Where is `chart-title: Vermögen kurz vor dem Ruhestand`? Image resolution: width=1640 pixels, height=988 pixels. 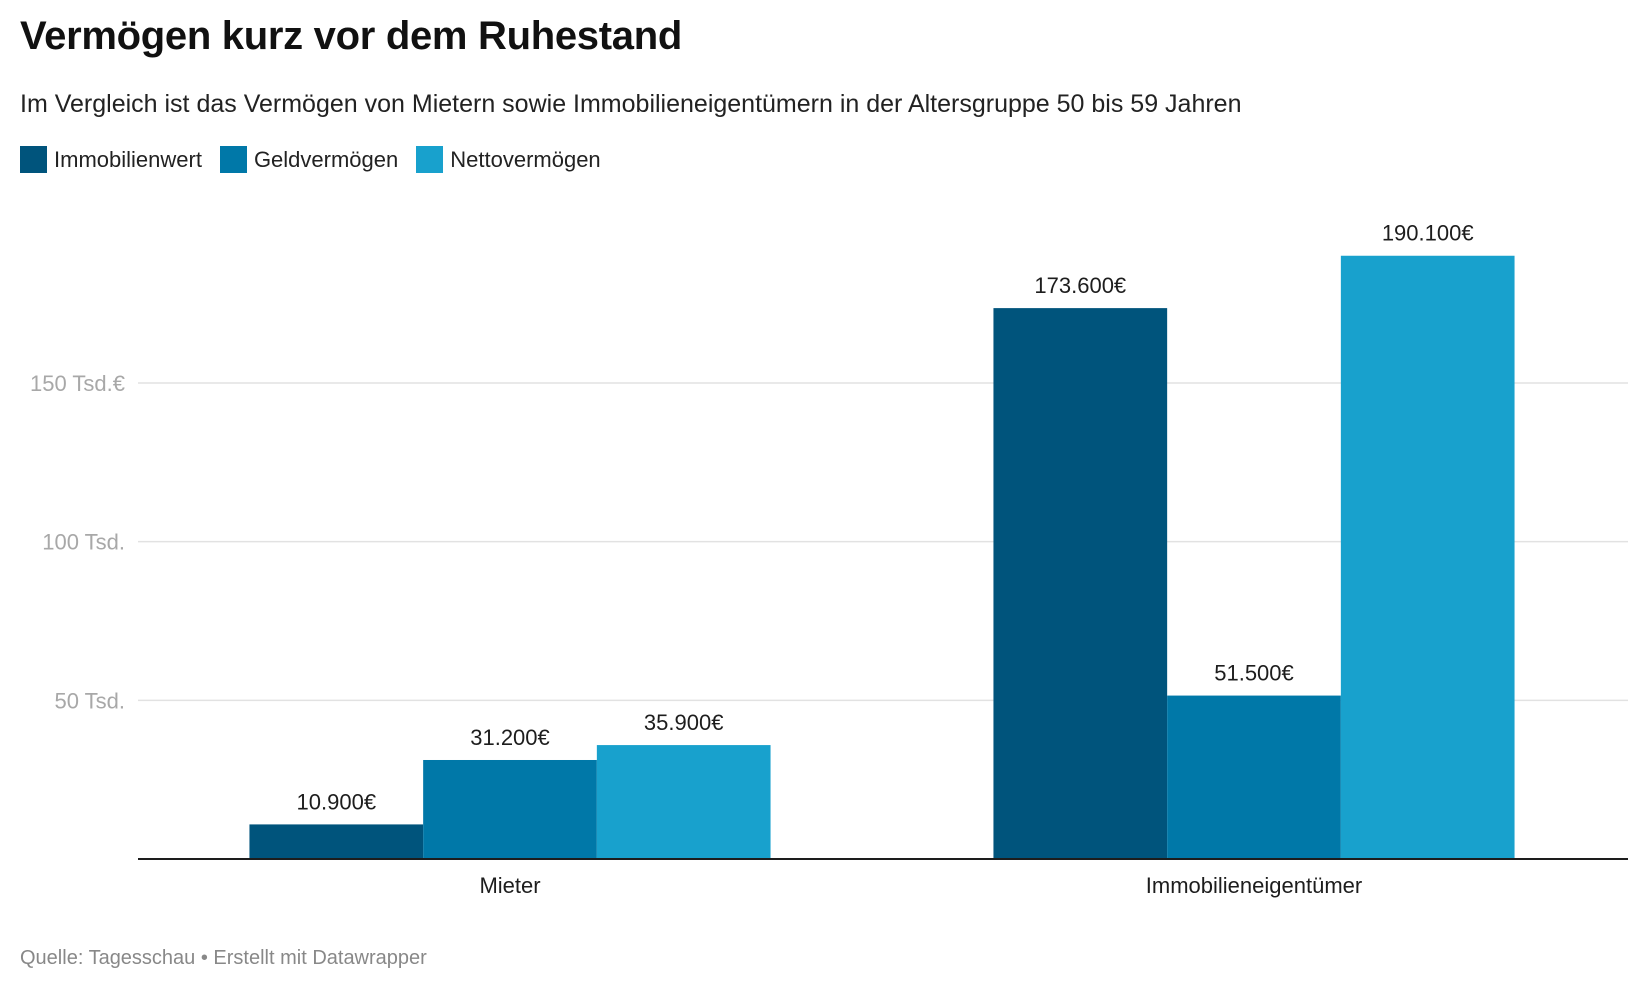
chart-title: Vermögen kurz vor dem Ruhestand is located at coordinates (351, 36).